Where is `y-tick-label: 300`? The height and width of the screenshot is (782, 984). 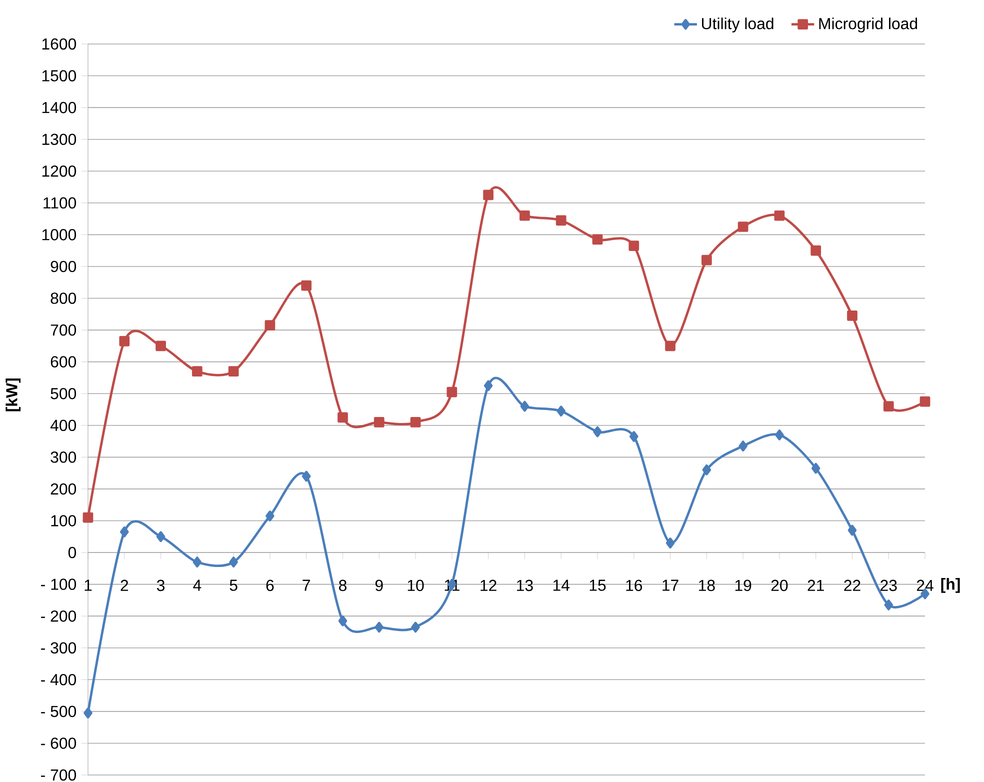 y-tick-label: 300 is located at coordinates (63, 457).